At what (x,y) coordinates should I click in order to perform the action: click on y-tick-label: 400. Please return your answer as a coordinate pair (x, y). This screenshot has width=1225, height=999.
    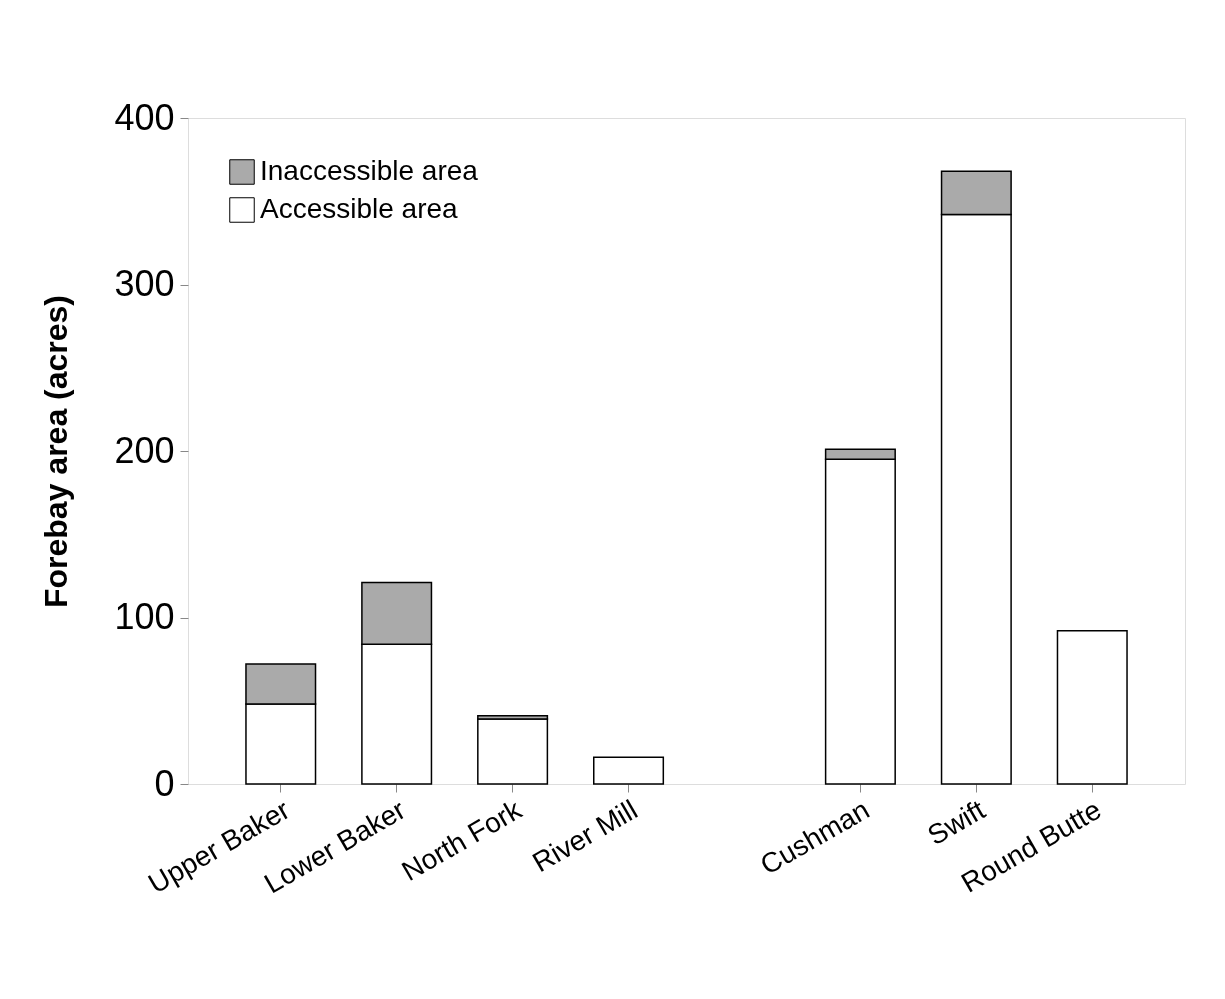
    Looking at the image, I should click on (144, 117).